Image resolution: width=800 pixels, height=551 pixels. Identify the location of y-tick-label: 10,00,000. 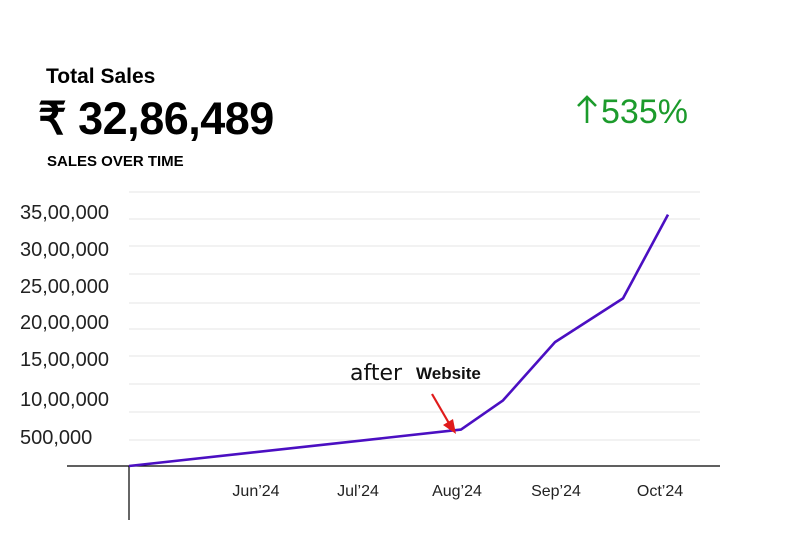
(64, 400).